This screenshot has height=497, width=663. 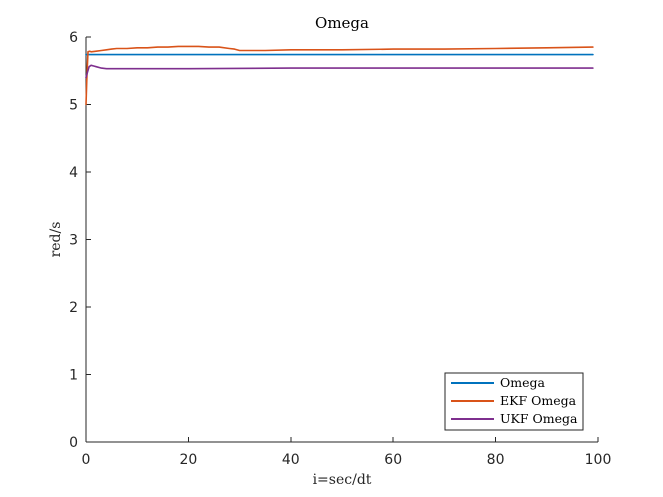 What do you see at coordinates (598, 460) in the screenshot?
I see `x-tick-label: 100` at bounding box center [598, 460].